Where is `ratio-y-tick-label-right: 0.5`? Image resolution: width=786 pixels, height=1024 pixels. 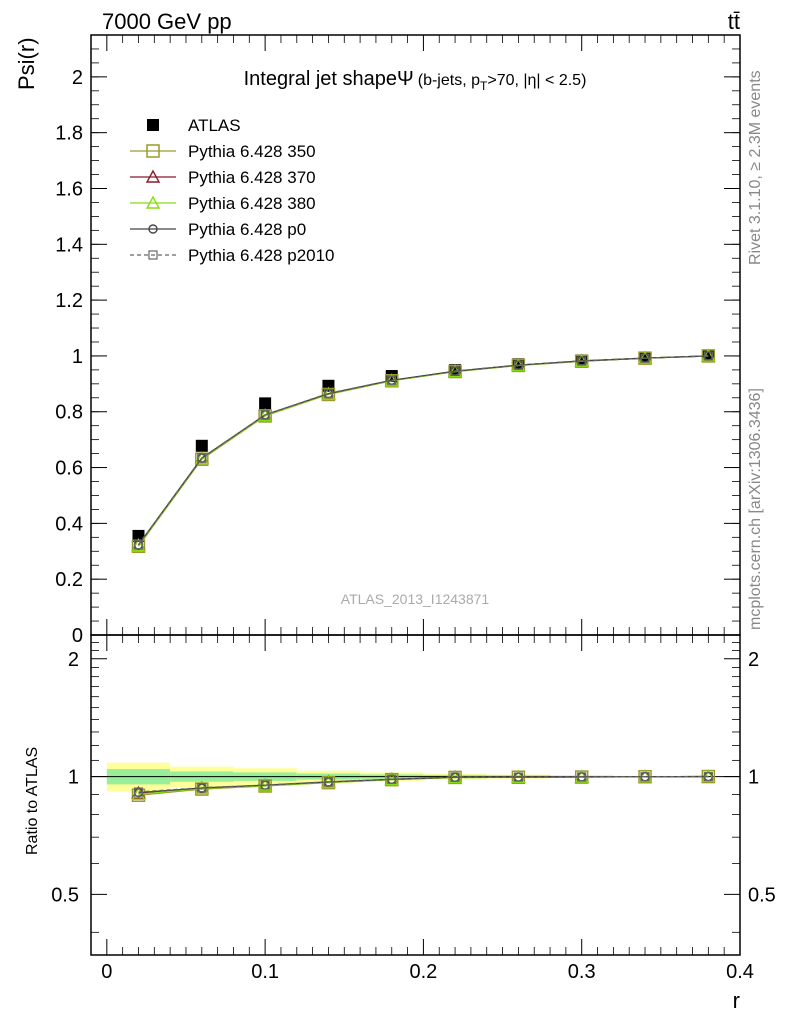
ratio-y-tick-label-right: 0.5 is located at coordinates (762, 895).